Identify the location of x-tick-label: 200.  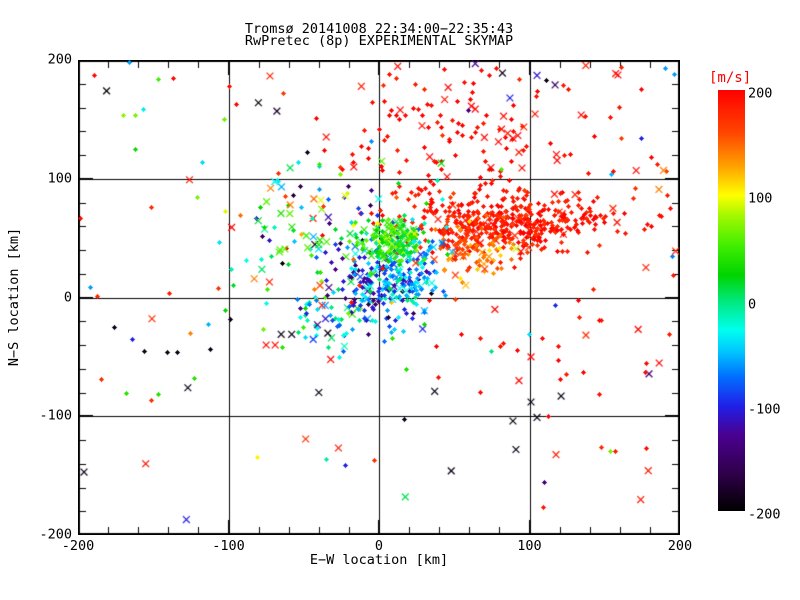
(680, 546).